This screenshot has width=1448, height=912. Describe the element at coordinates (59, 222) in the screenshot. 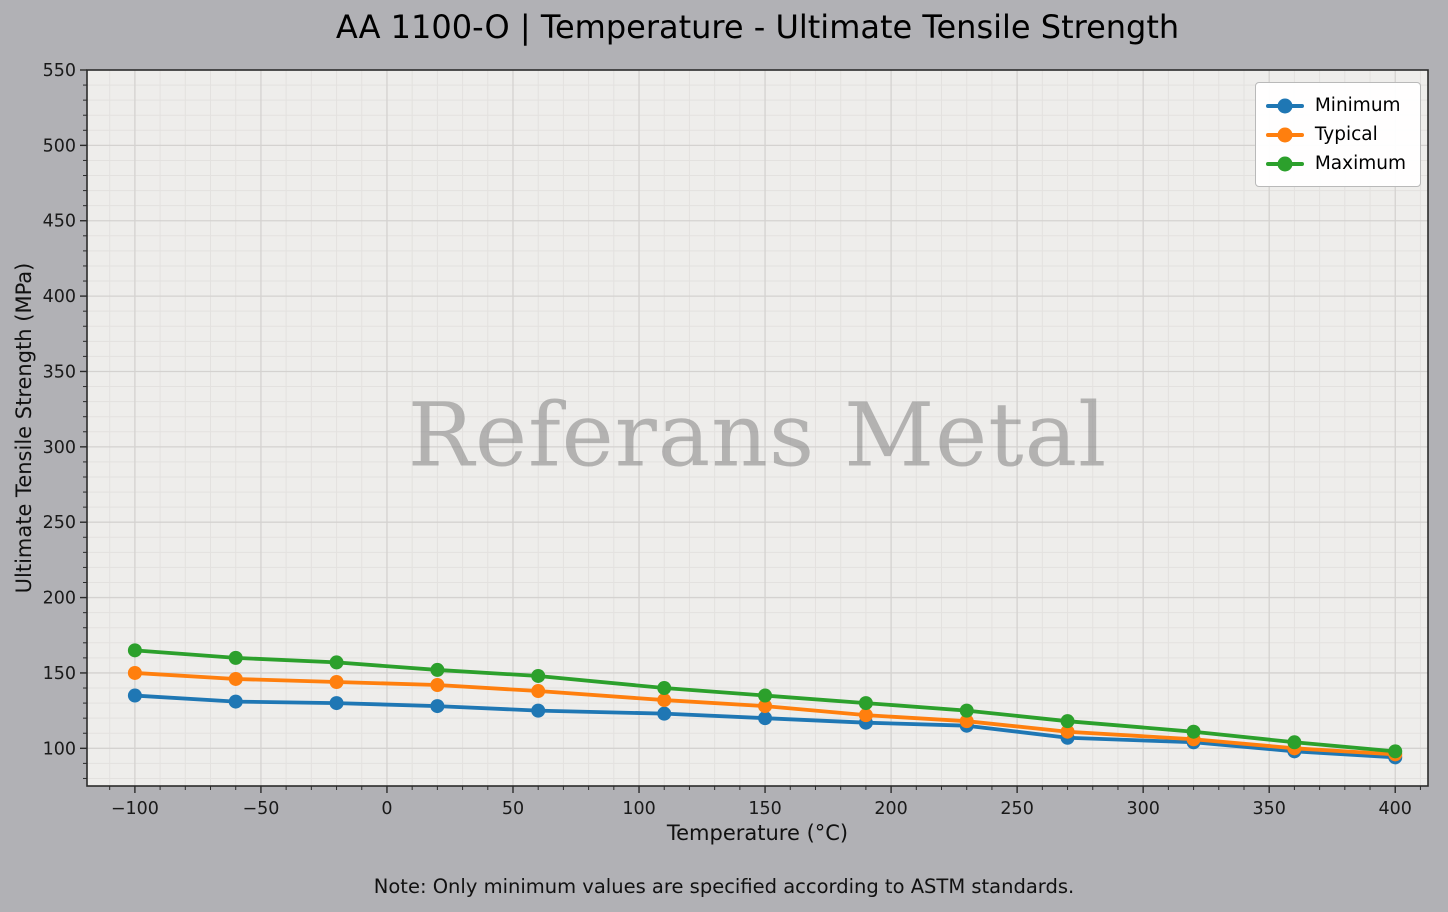

I see `y-tick-label: 450` at that location.